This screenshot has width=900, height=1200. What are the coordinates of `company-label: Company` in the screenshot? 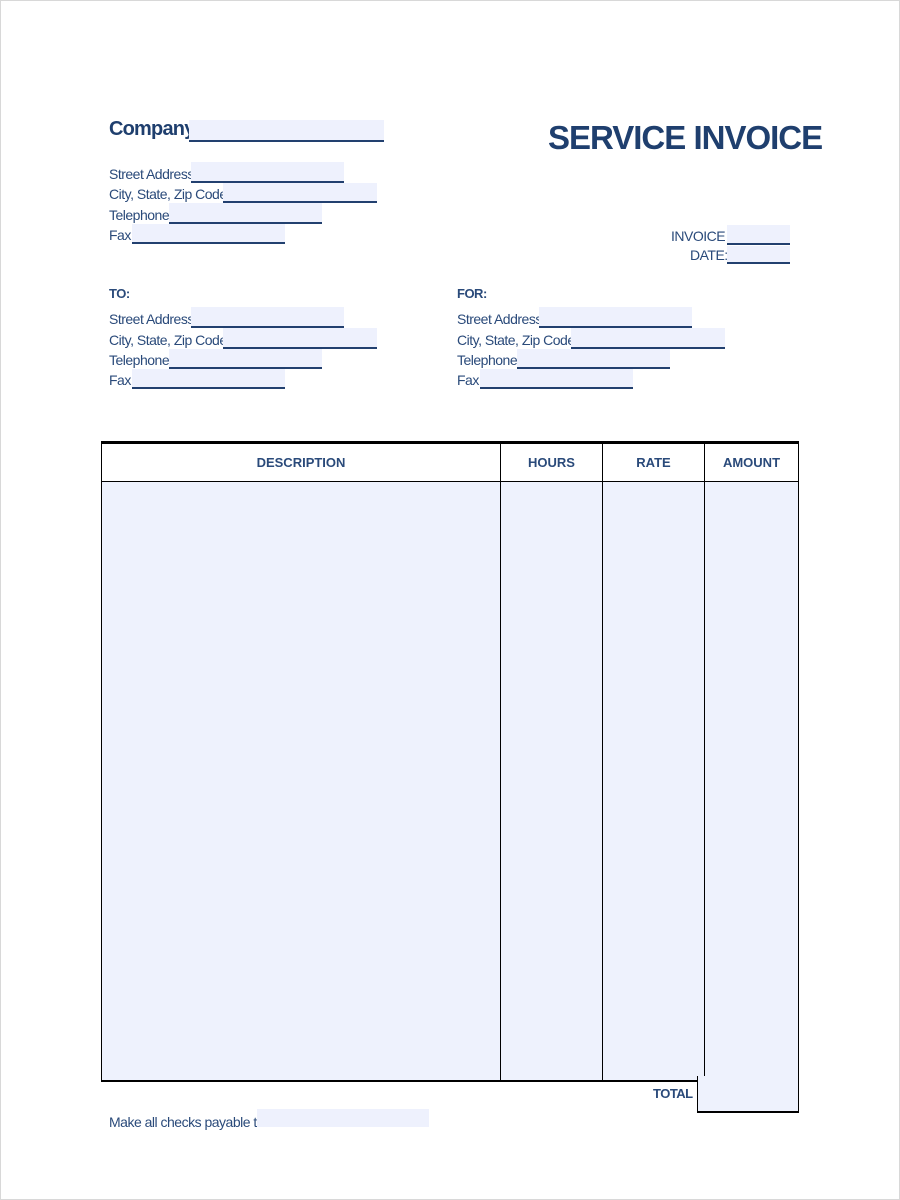 It's located at (152, 129).